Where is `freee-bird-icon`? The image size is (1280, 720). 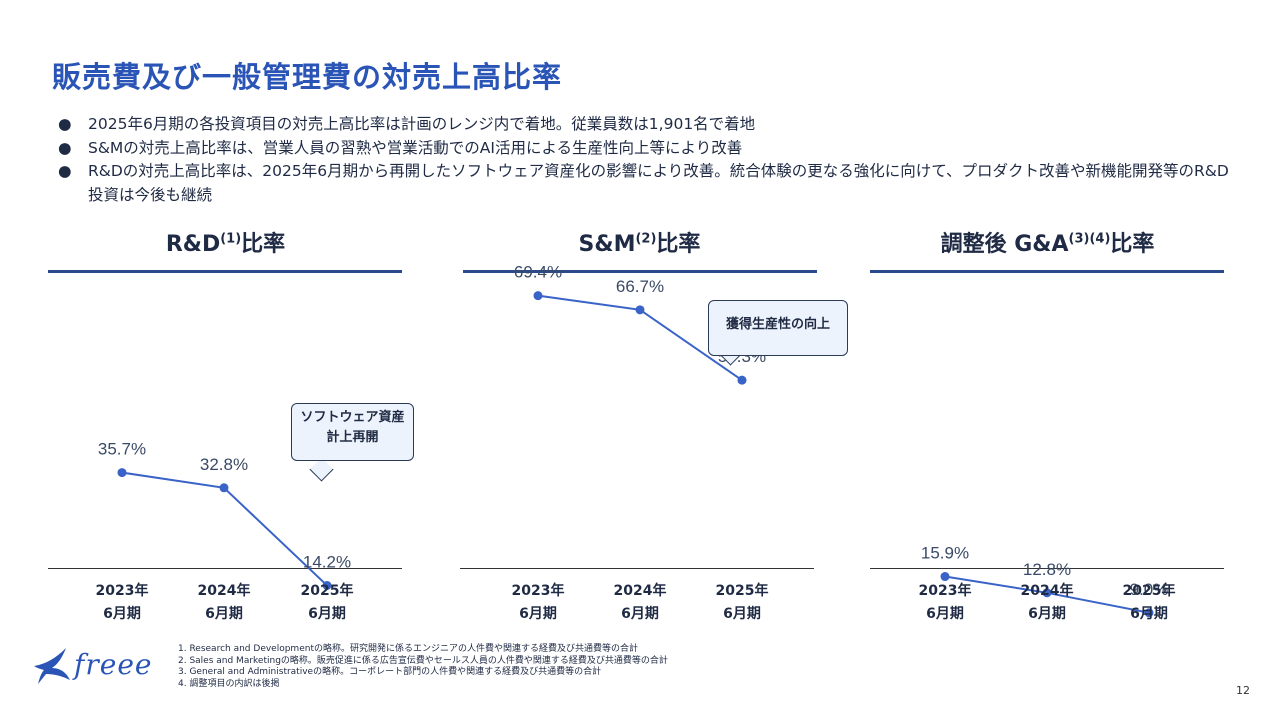
freee-bird-icon is located at coordinates (52, 666).